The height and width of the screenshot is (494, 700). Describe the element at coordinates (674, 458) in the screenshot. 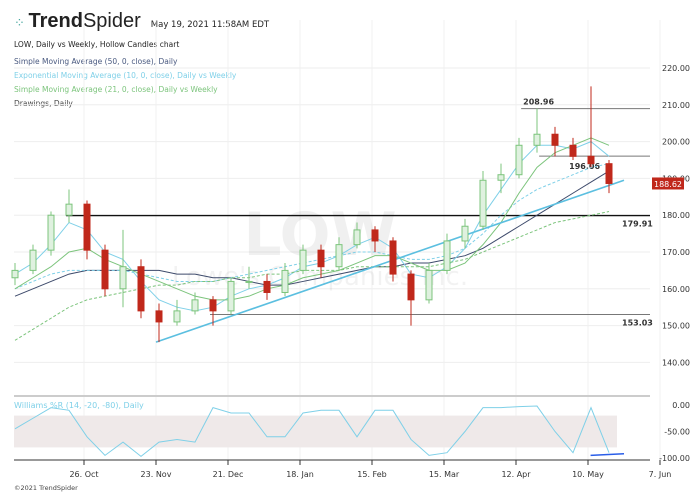

I see `indicator-tick-label: -100.00` at that location.